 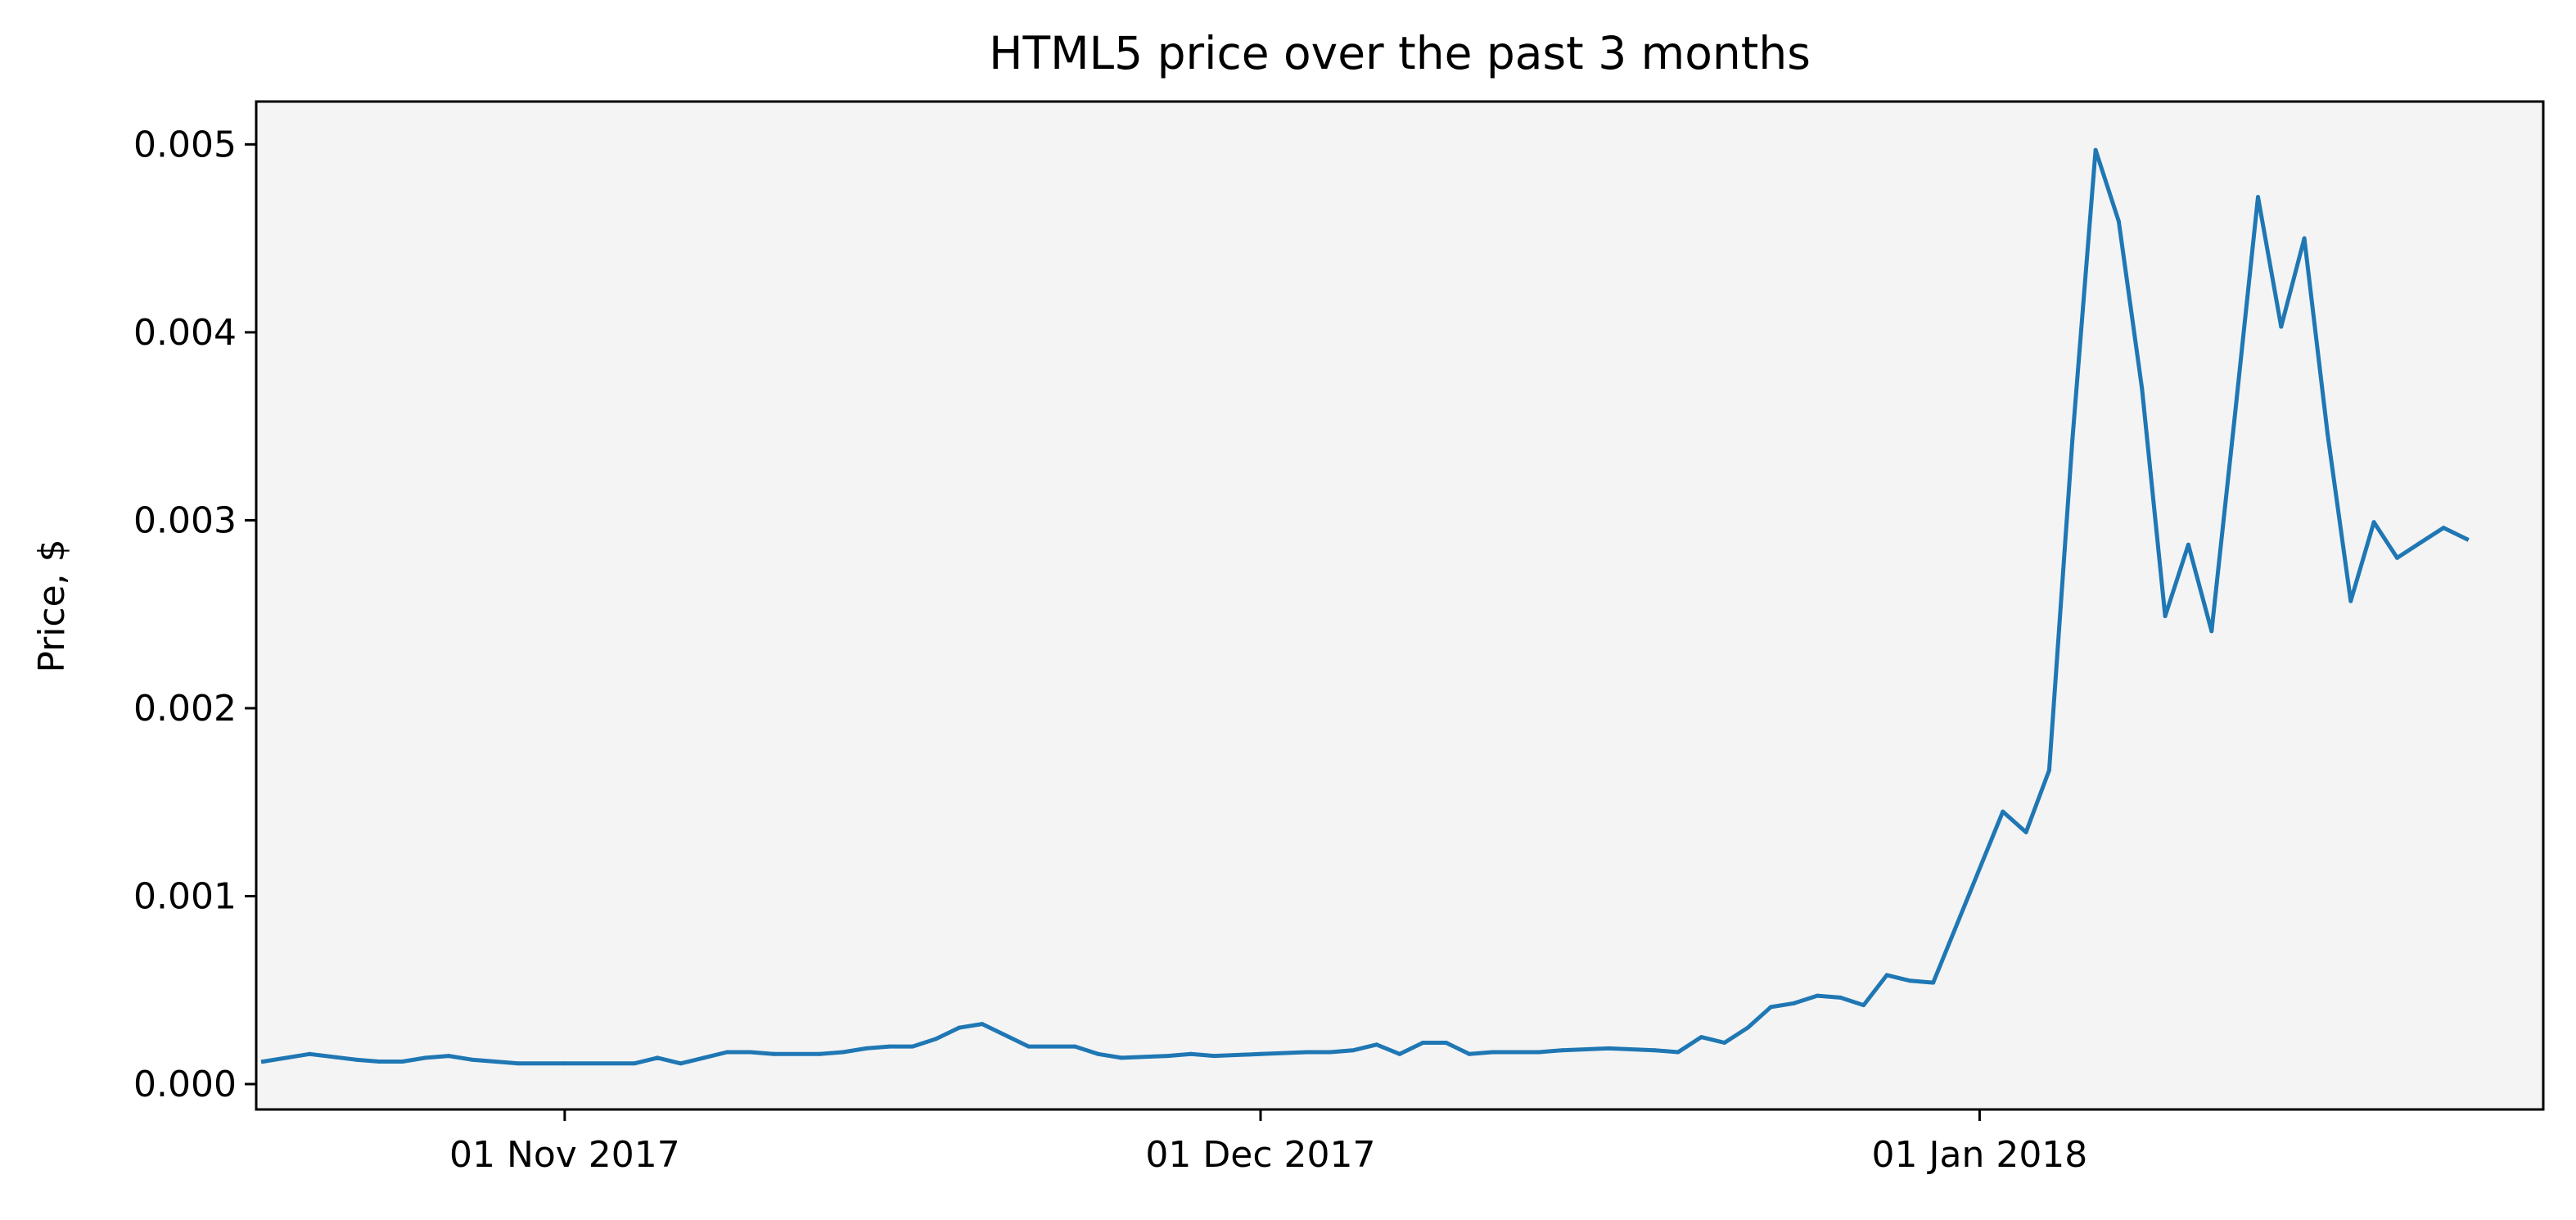 What do you see at coordinates (185, 333) in the screenshot?
I see `y-tick-label: 0.004` at bounding box center [185, 333].